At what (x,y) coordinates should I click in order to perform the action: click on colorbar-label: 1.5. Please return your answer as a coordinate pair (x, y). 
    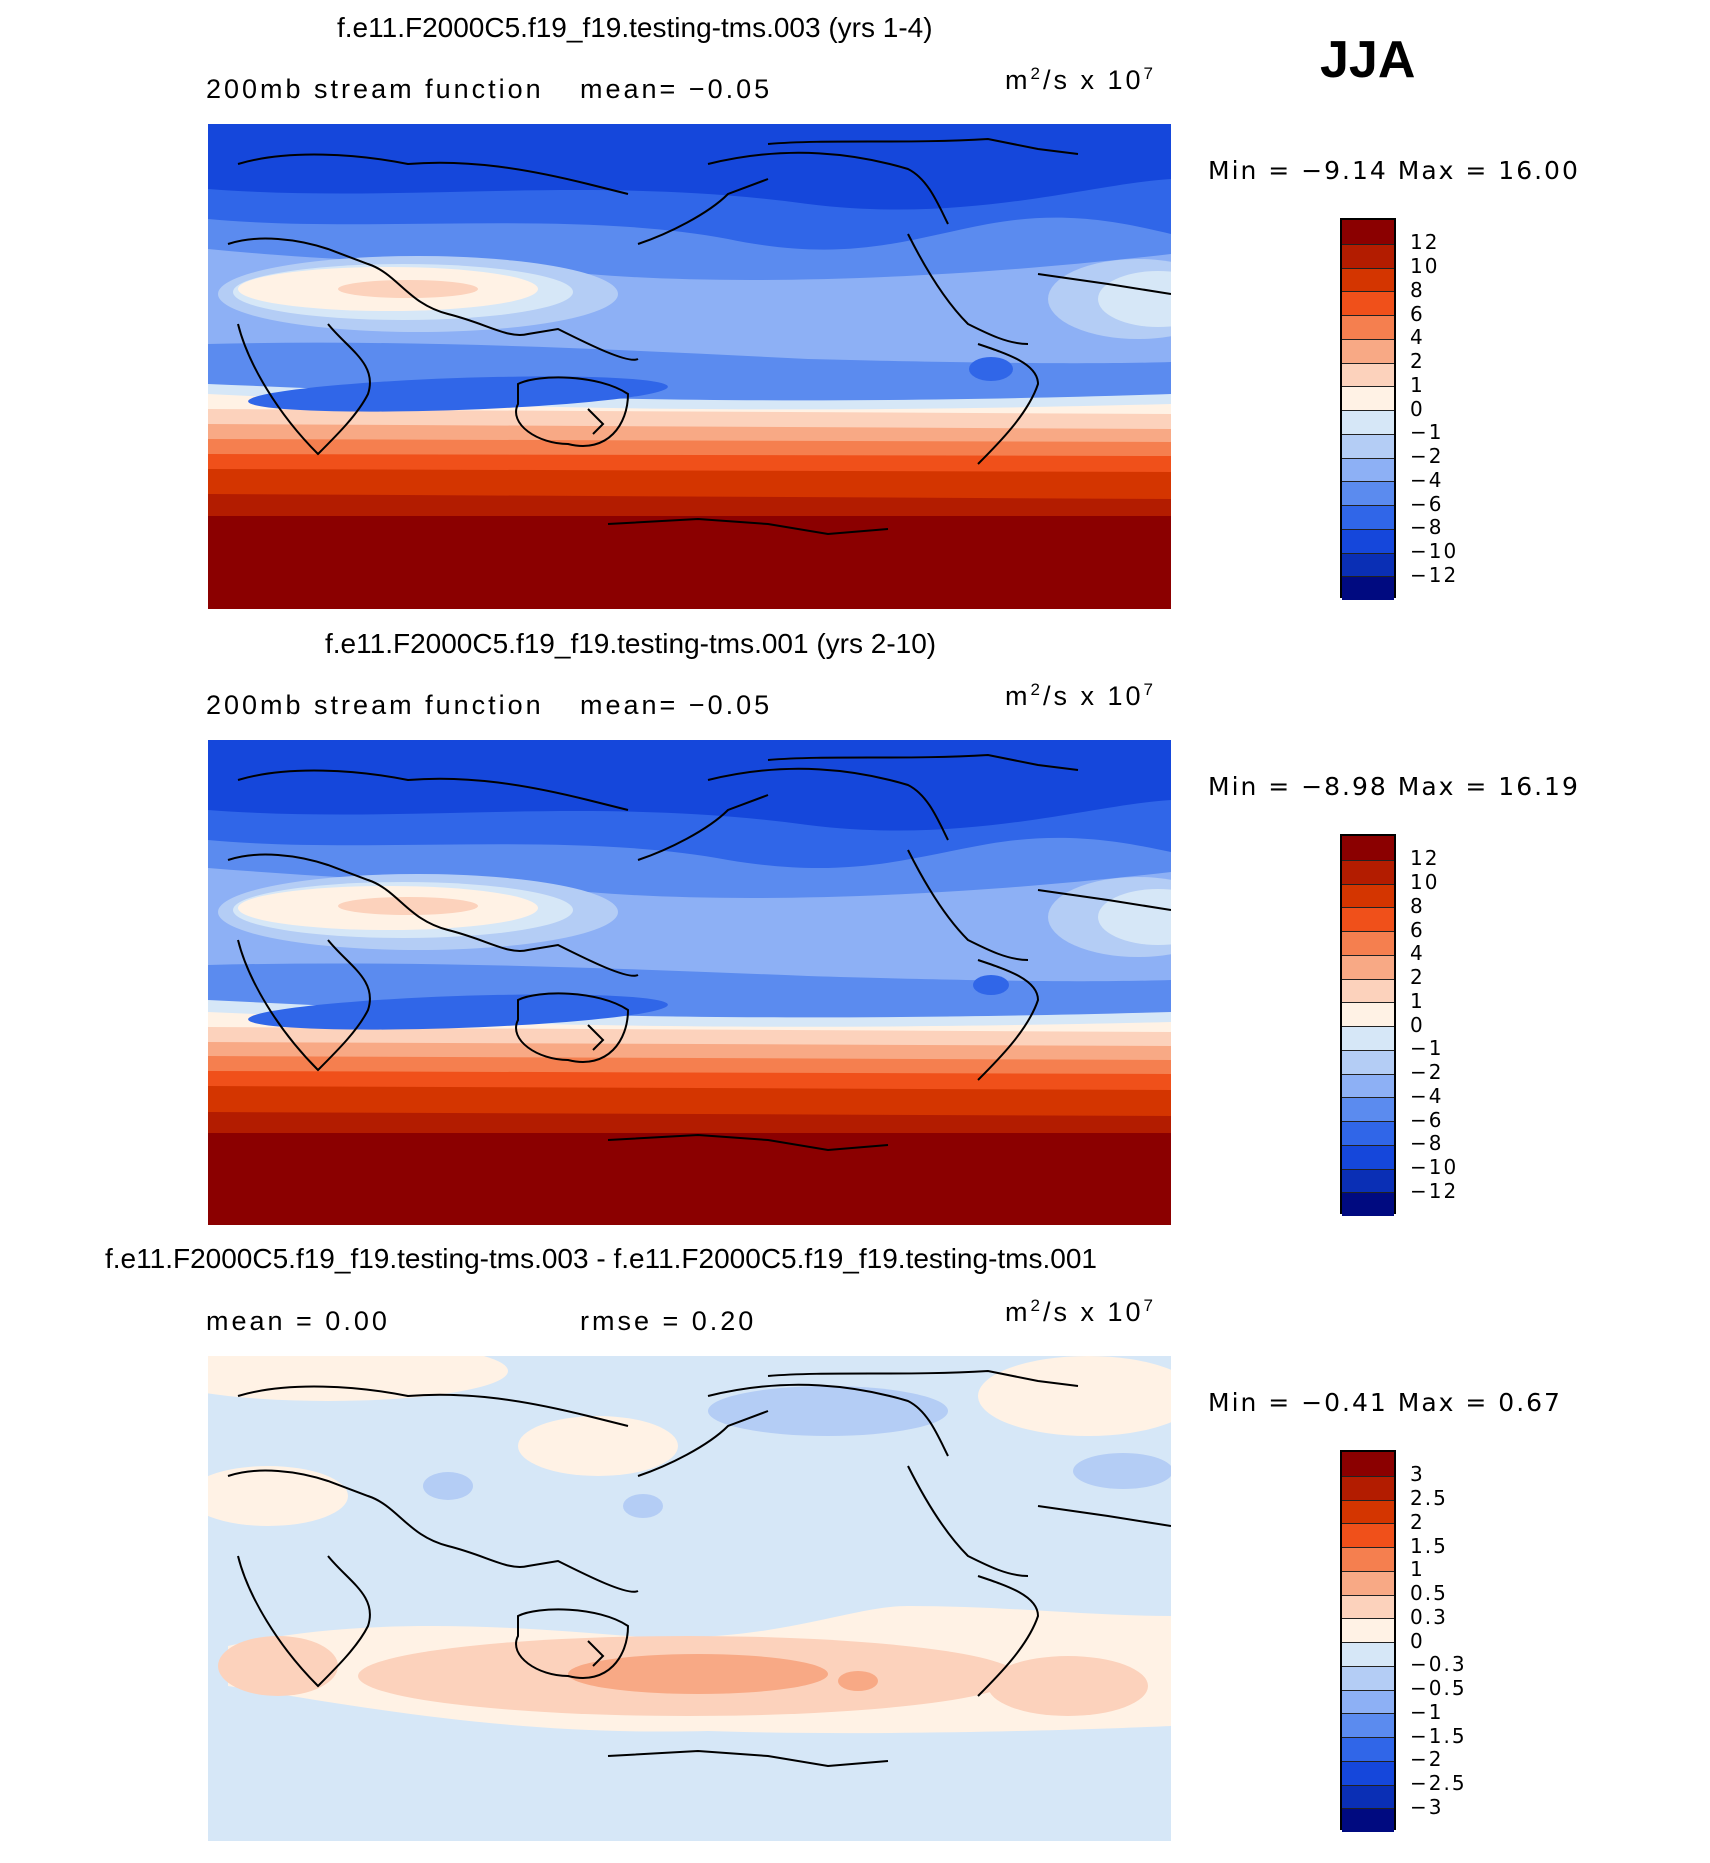
    Looking at the image, I should click on (1429, 1546).